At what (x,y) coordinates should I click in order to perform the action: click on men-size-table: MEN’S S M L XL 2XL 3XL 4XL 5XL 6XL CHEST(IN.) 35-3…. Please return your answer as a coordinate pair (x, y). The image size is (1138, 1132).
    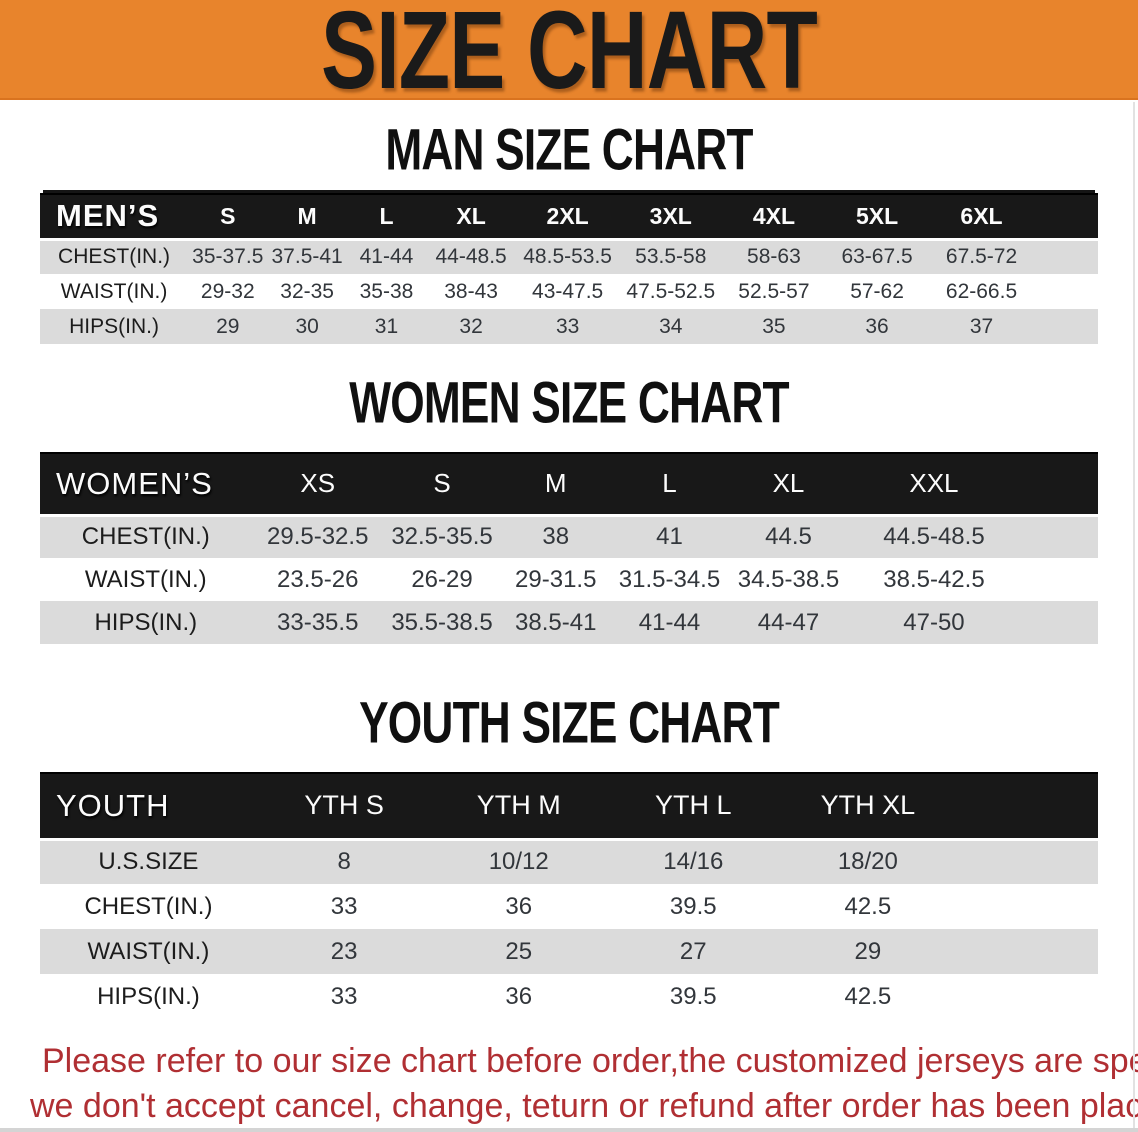
    Looking at the image, I should click on (569, 268).